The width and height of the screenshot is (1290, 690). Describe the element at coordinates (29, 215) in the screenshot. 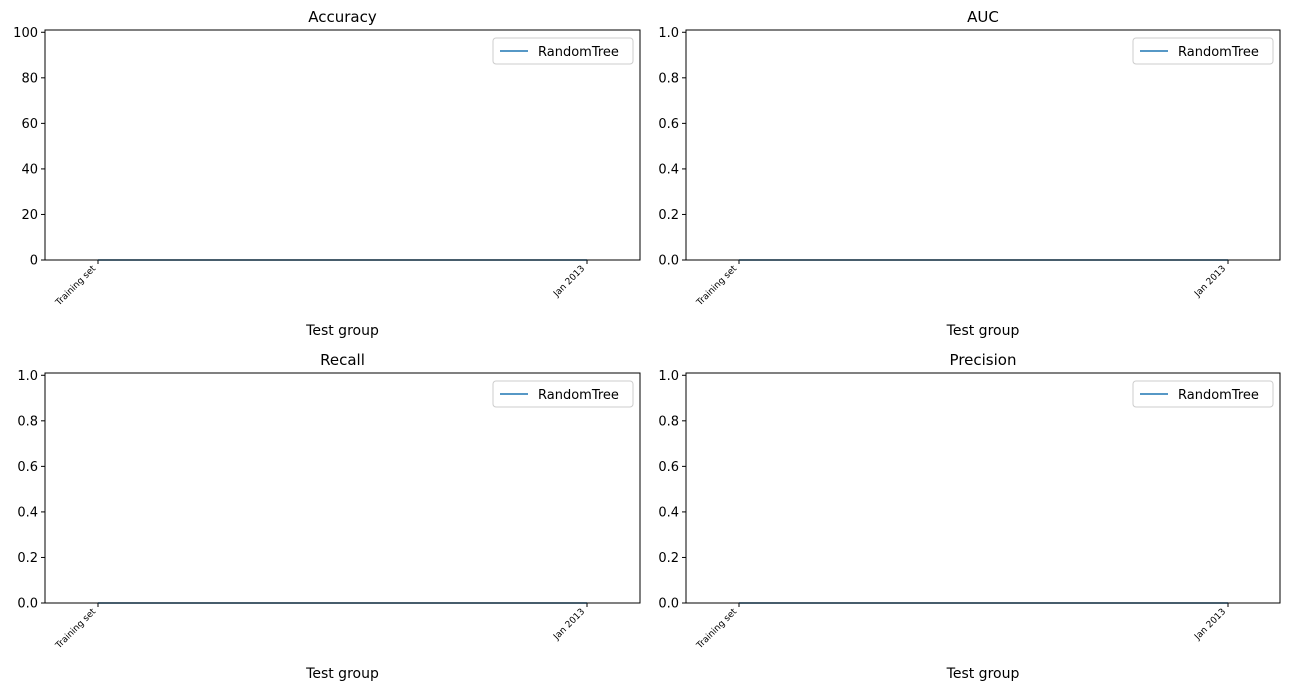

I see `y-tick-label: 20` at that location.